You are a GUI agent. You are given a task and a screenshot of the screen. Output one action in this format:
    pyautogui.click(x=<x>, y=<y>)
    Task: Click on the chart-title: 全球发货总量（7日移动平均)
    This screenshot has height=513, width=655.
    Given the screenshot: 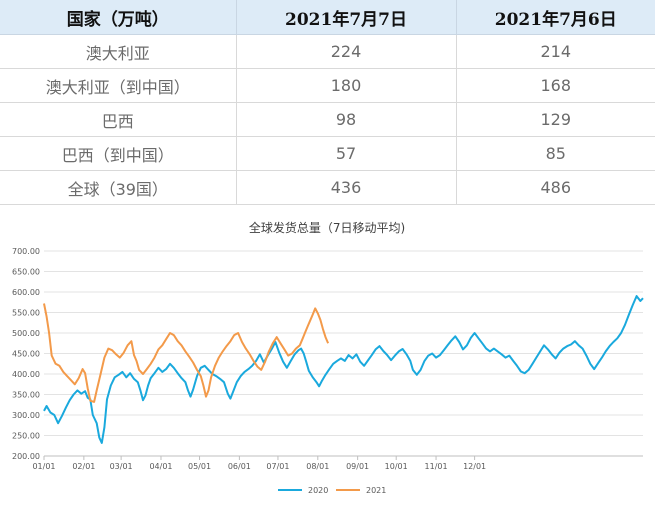 What is the action you would take?
    pyautogui.click(x=327, y=227)
    